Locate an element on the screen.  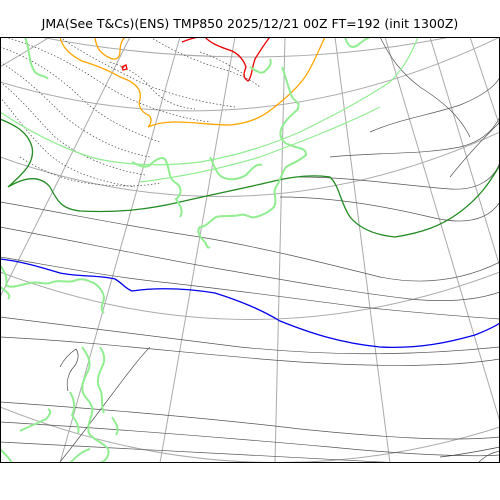
isotherm-red is located at coordinates (196, 59).